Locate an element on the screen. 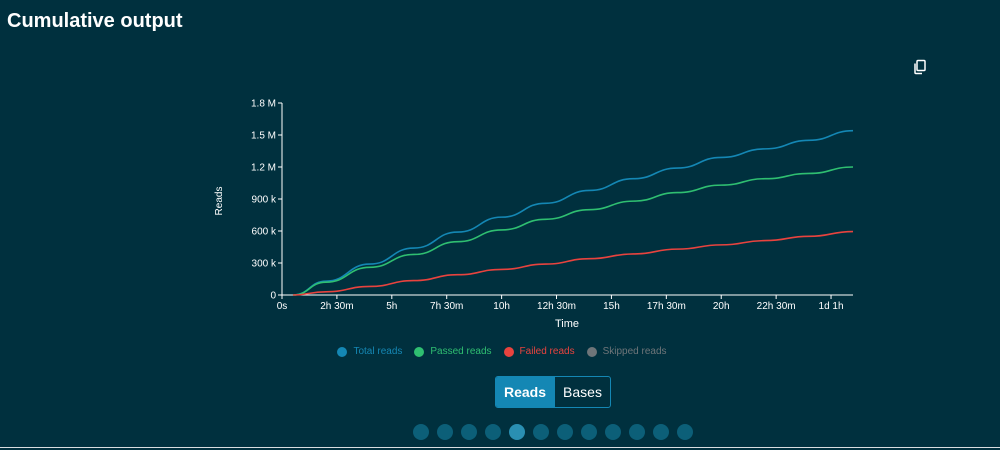 The image size is (1000, 450). x-tick-label: 7h 30m is located at coordinates (446, 306).